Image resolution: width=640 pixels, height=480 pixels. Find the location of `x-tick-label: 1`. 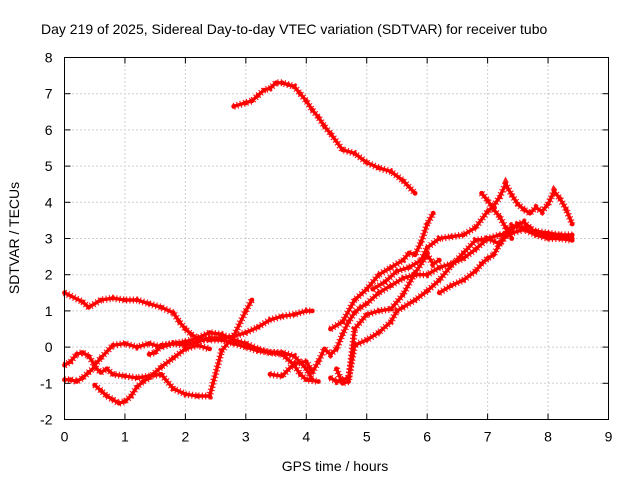

x-tick-label: 1 is located at coordinates (125, 437).